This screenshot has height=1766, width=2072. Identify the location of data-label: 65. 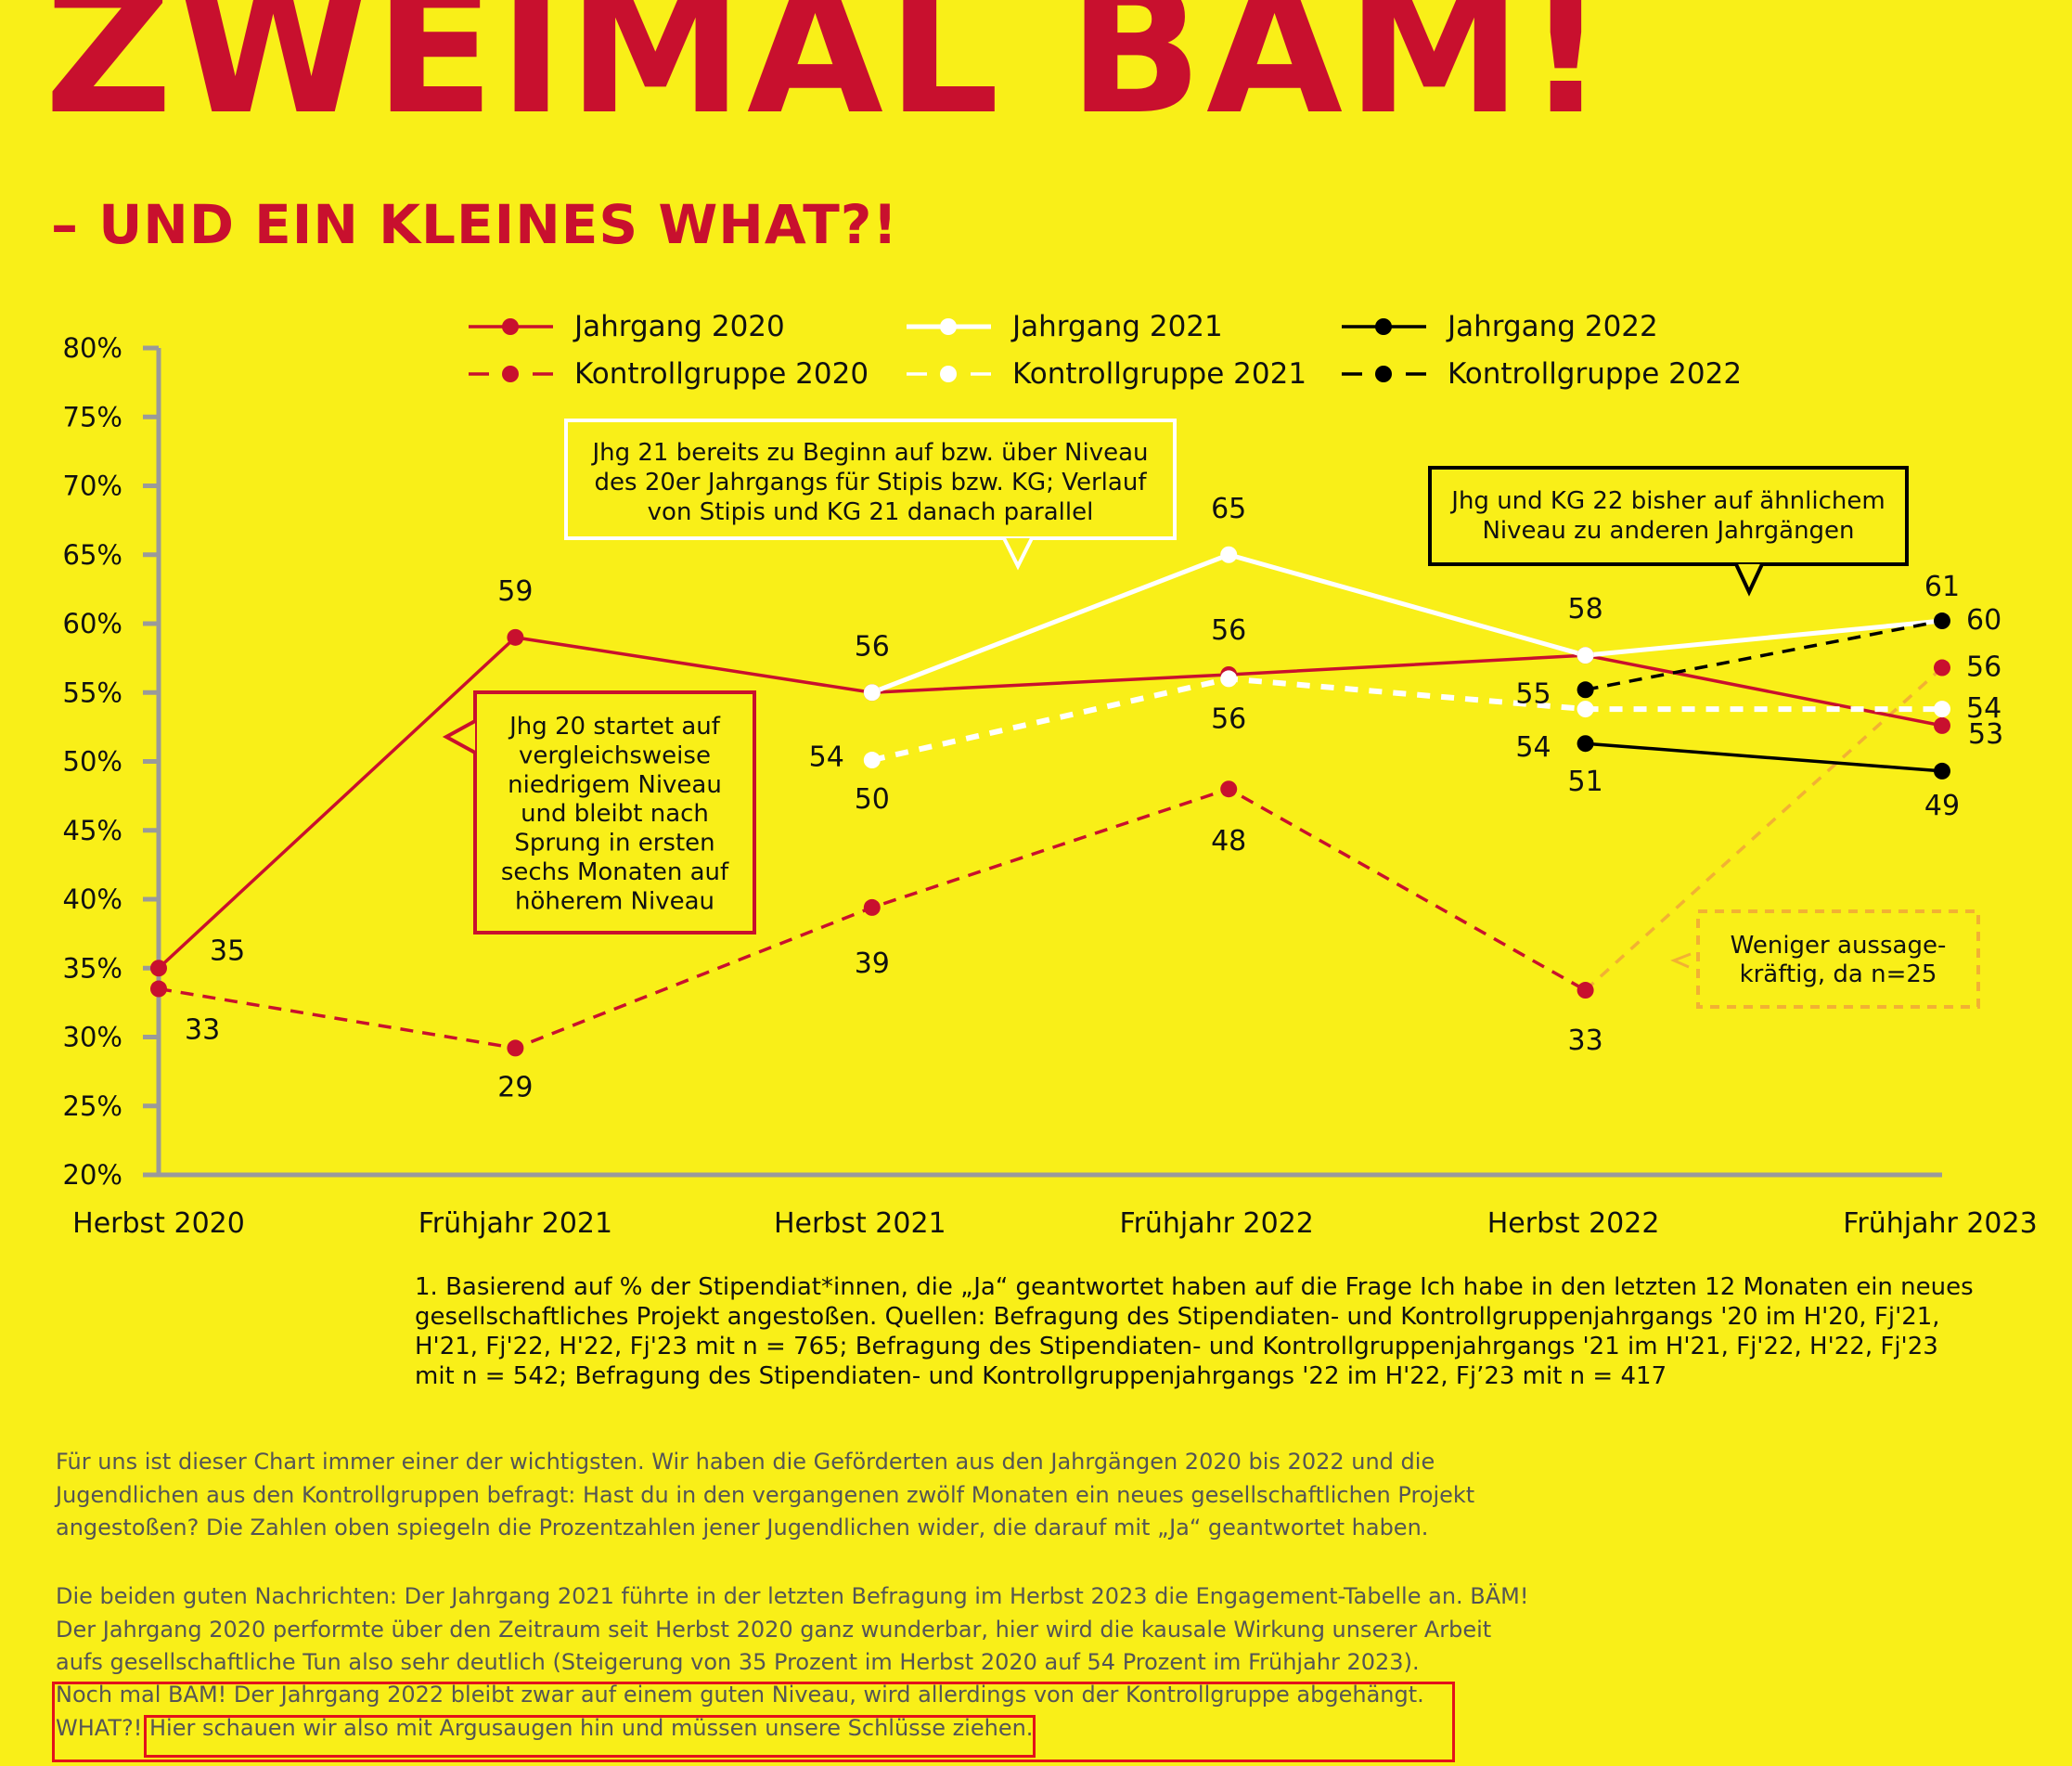
(1228, 509).